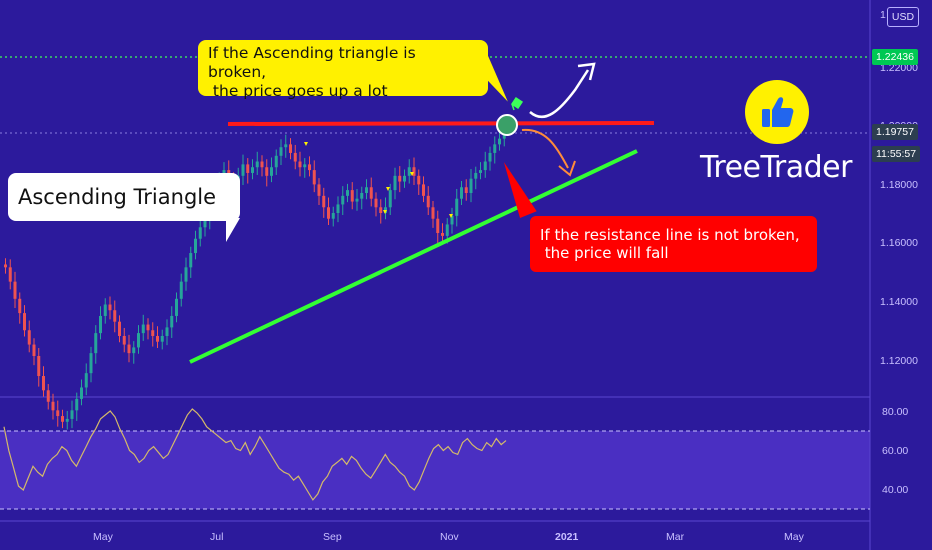 The image size is (932, 550). Describe the element at coordinates (903, 17) in the screenshot. I see `currency-selector: USD` at that location.